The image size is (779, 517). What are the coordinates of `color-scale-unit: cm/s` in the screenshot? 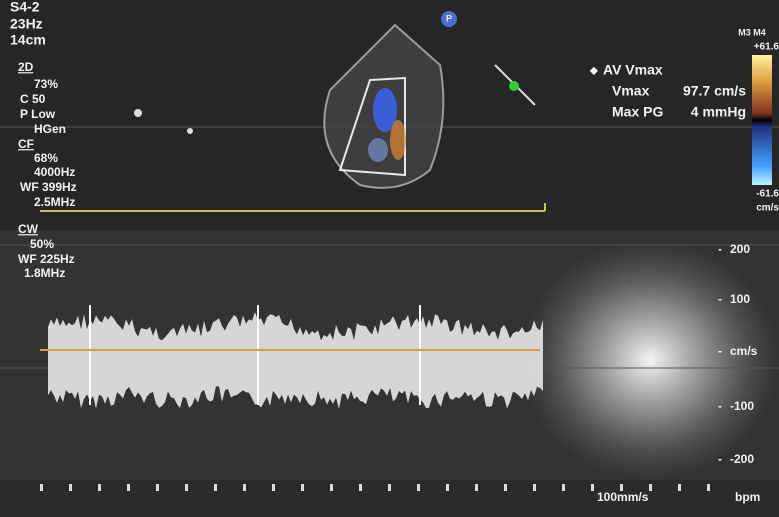 It's located at (767, 208).